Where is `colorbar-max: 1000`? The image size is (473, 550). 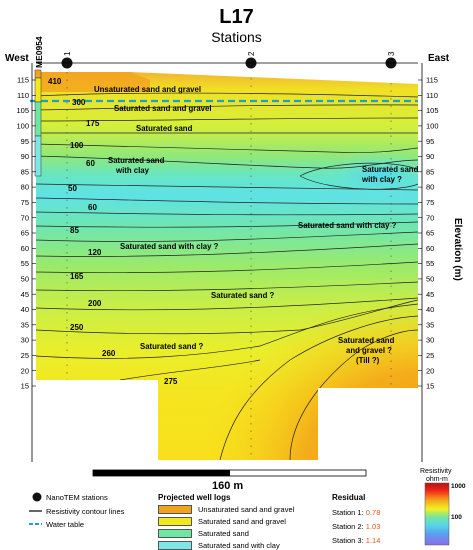
colorbar-max: 1000 is located at coordinates (458, 486).